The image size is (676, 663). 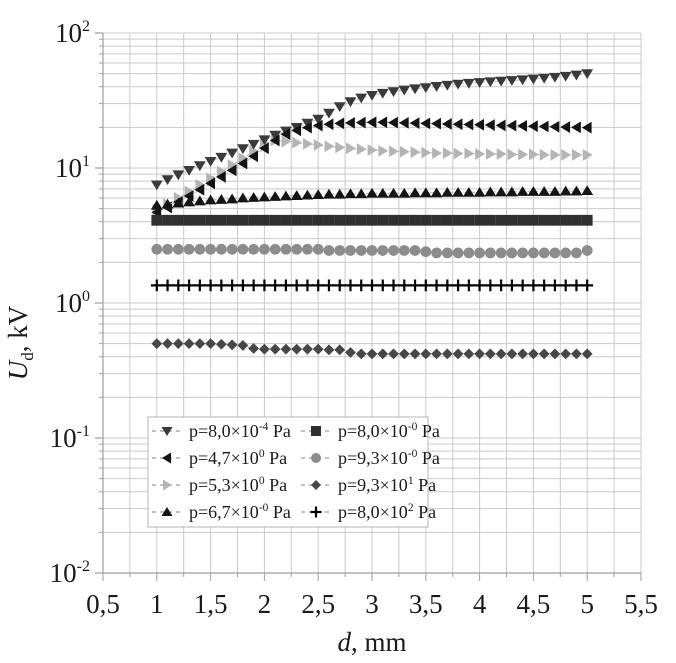 I want to click on series-triangle-down, so click(x=372, y=130).